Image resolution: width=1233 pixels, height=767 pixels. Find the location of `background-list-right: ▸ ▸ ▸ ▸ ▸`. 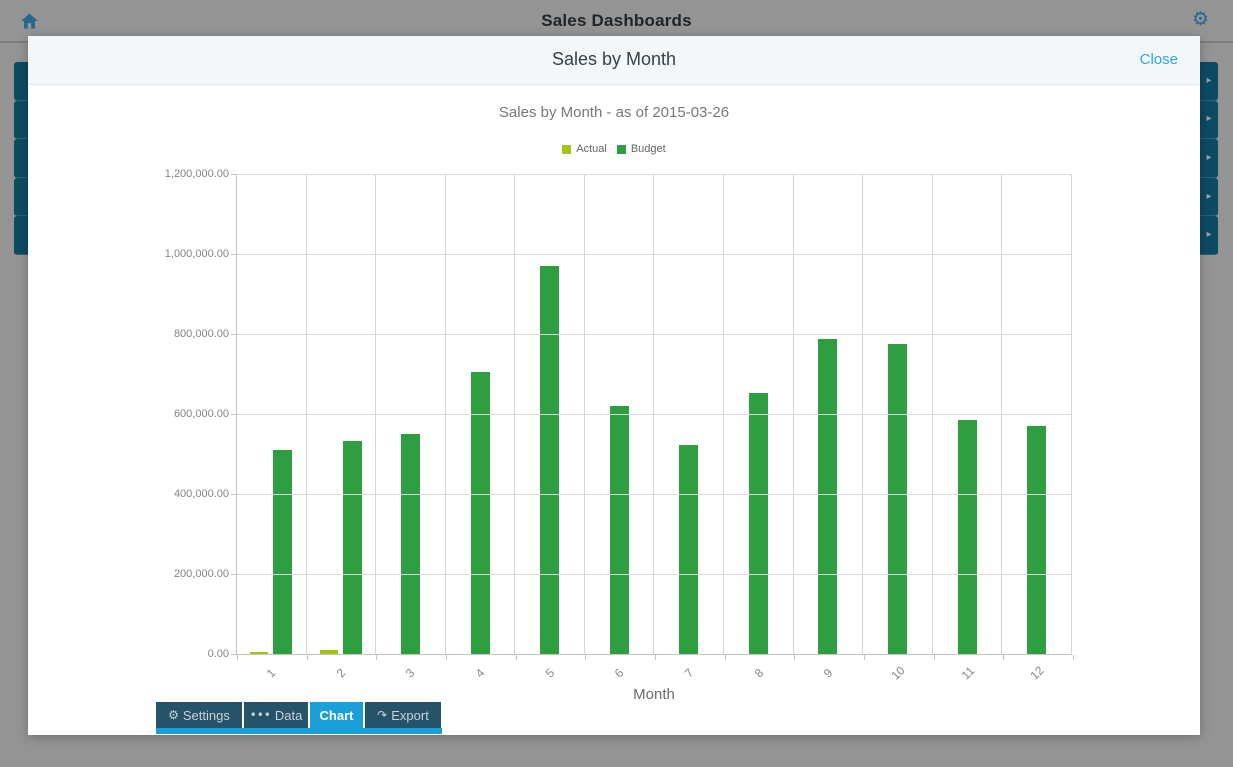

background-list-right: ▸ ▸ ▸ ▸ ▸ is located at coordinates (1209, 158).